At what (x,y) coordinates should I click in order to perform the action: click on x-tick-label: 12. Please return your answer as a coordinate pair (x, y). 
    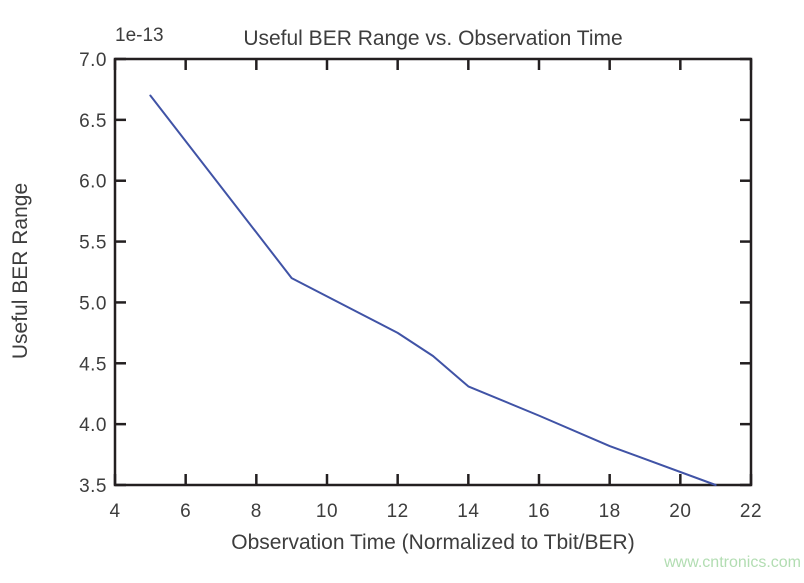
    Looking at the image, I should click on (398, 511).